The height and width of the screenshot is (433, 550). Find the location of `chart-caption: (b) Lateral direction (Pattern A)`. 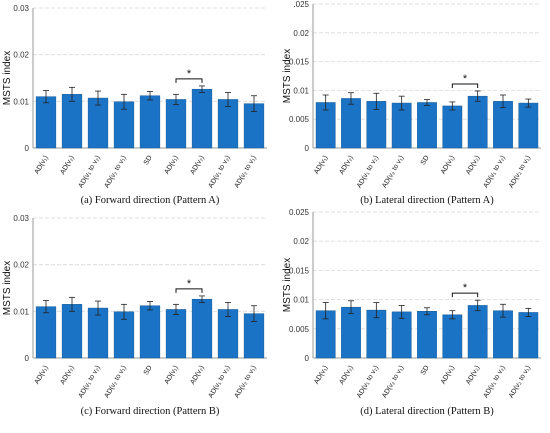

chart-caption: (b) Lateral direction (Pattern A) is located at coordinates (427, 200).